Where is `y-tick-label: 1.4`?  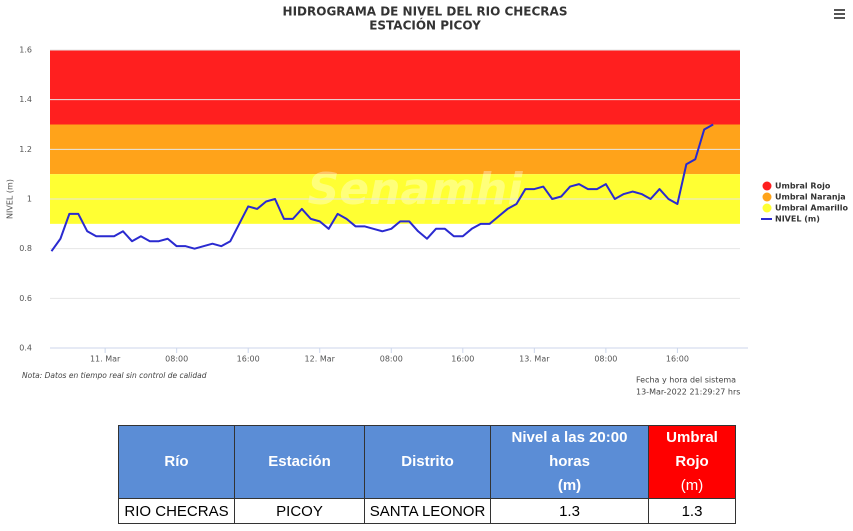 y-tick-label: 1.4 is located at coordinates (25, 99).